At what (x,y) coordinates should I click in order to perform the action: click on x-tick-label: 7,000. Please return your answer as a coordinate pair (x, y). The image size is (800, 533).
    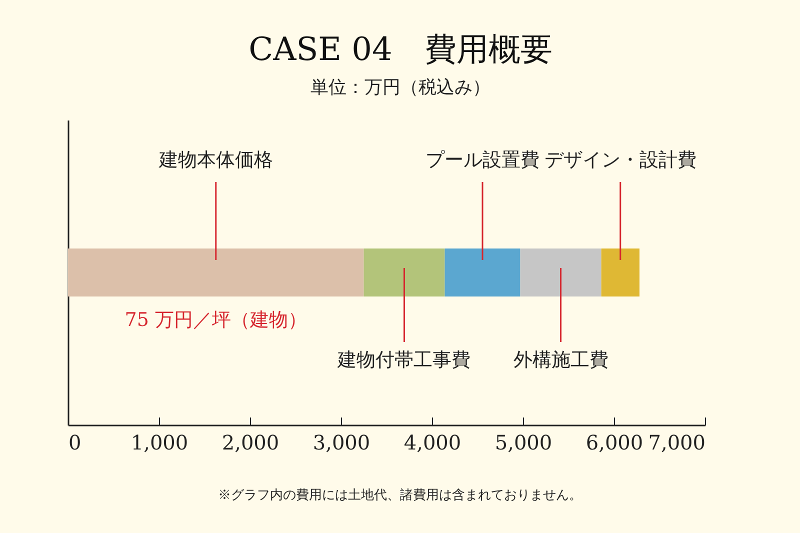
    Looking at the image, I should click on (677, 442).